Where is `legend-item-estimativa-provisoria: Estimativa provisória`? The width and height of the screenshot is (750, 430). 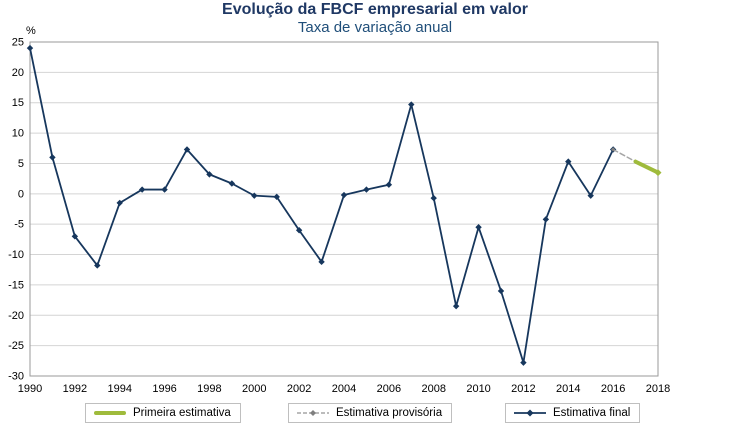
legend-item-estimativa-provisoria: Estimativa provisória is located at coordinates (370, 413).